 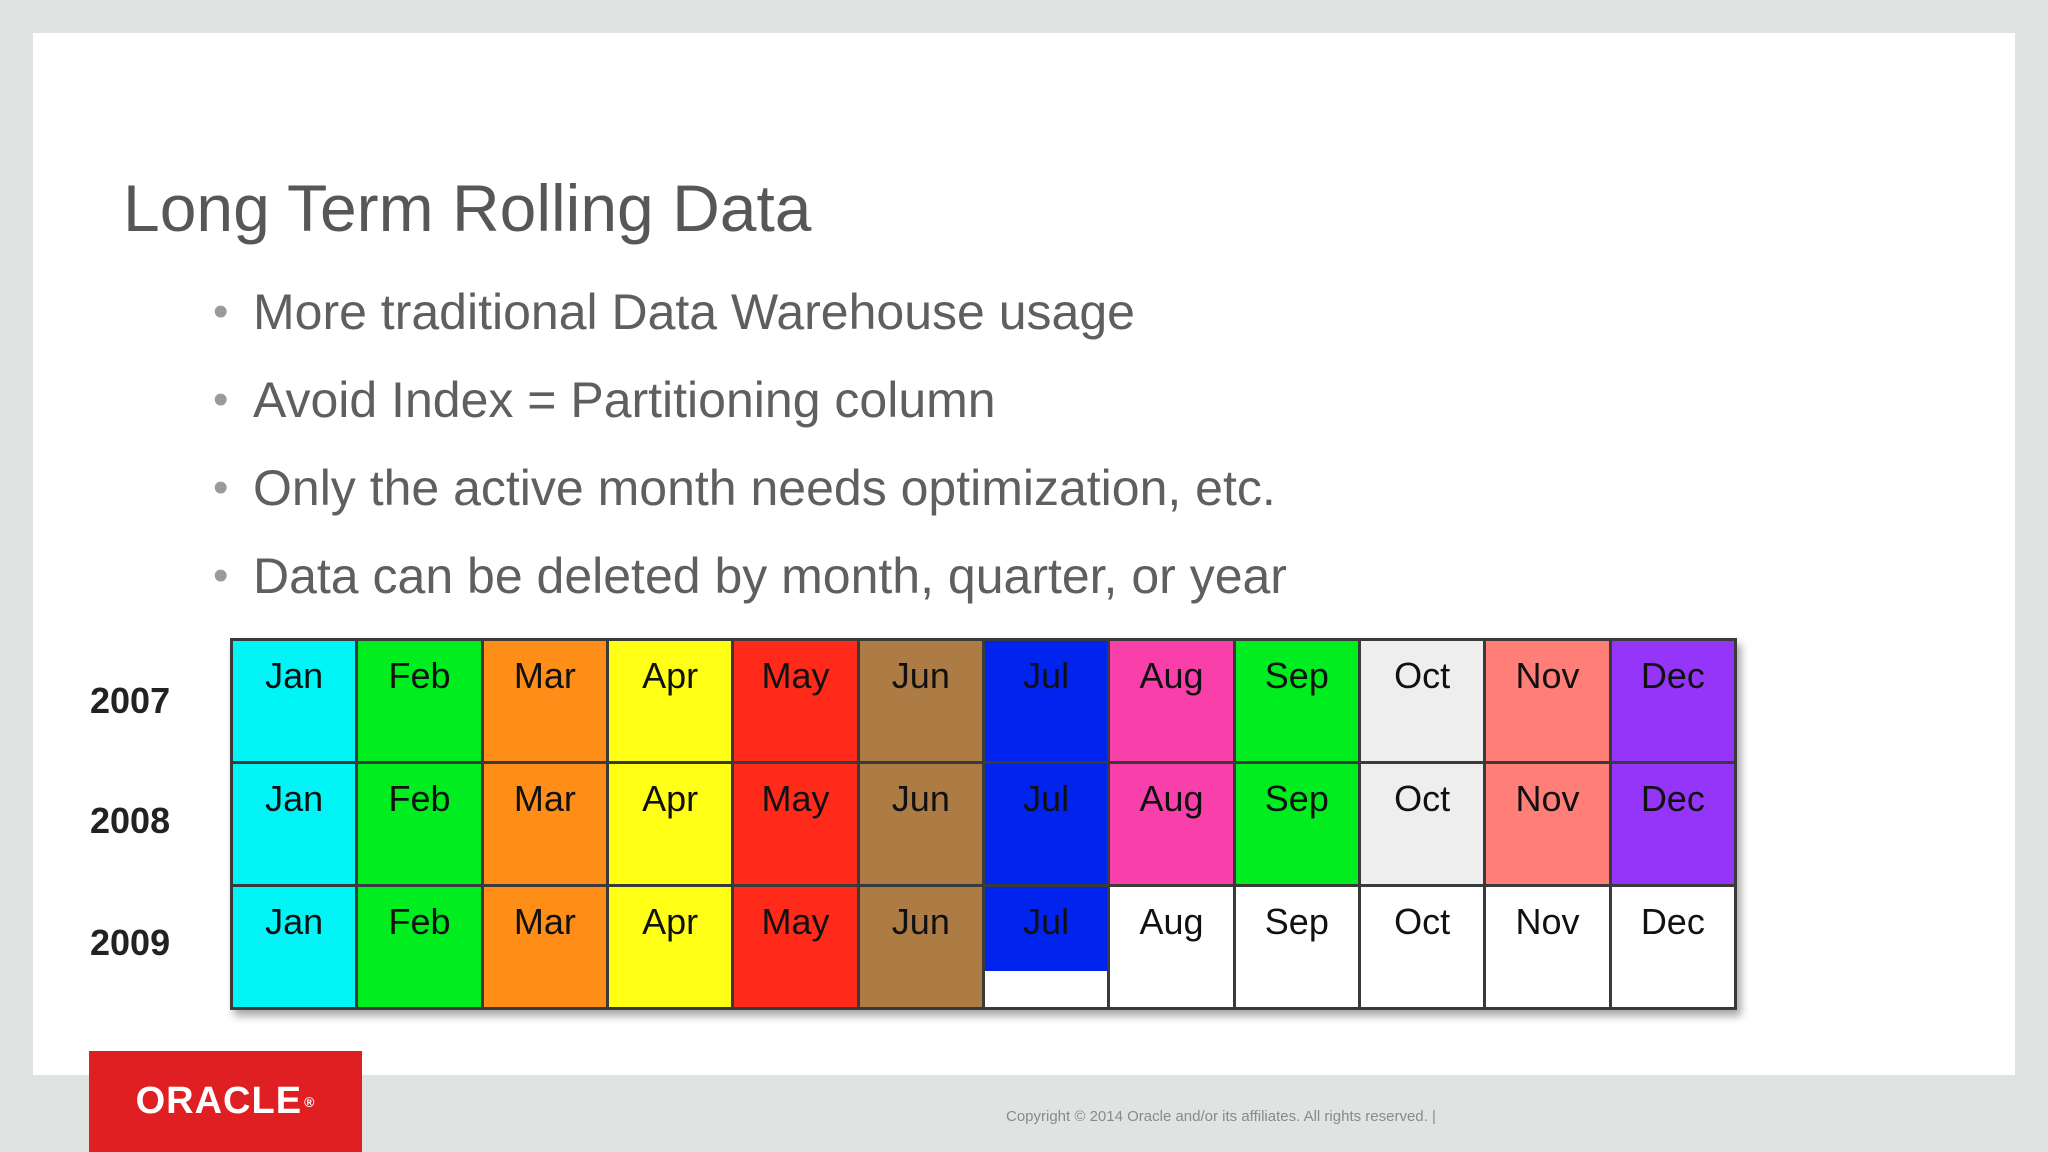 I want to click on oracle-logo: ORACLE ®, so click(x=225, y=1101).